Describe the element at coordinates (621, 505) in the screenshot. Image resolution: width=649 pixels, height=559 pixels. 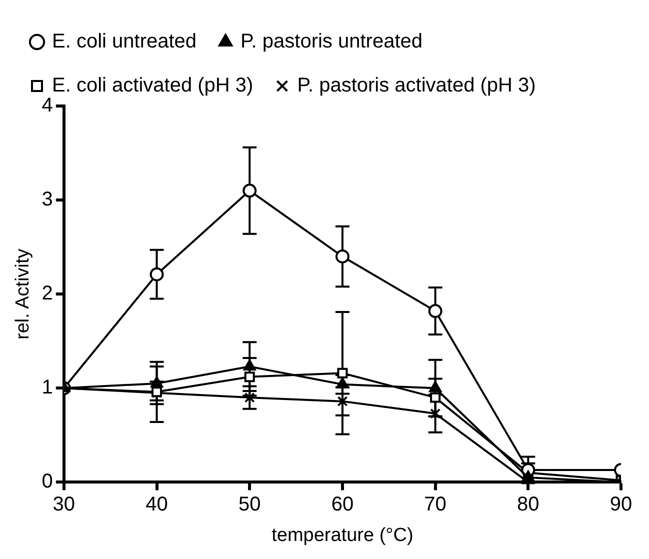
I see `x-tick-label: 90` at that location.